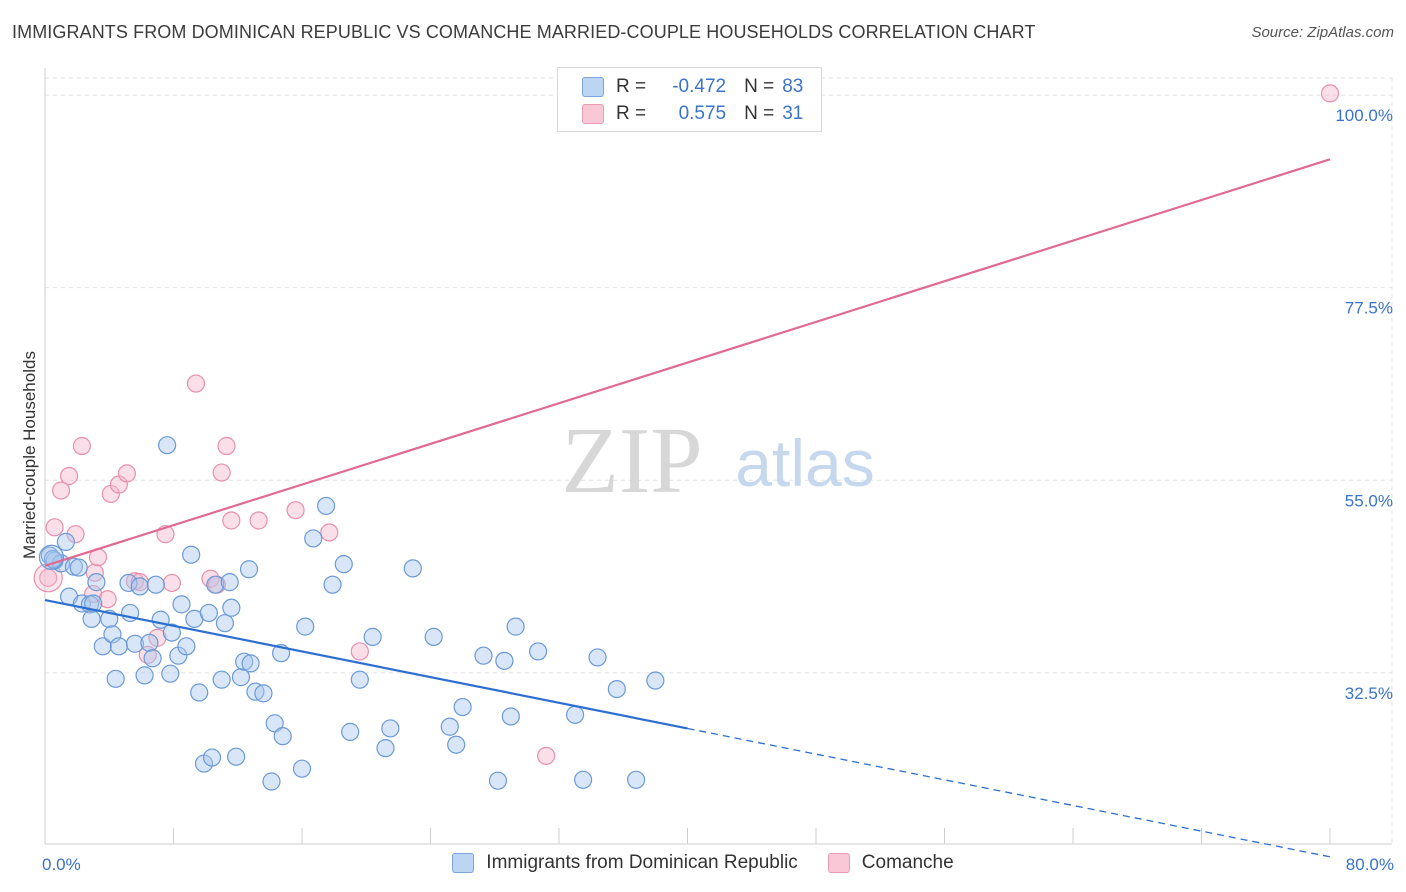  I want to click on legend-row-comanche: R = 0.575 N = 31, so click(692, 114).